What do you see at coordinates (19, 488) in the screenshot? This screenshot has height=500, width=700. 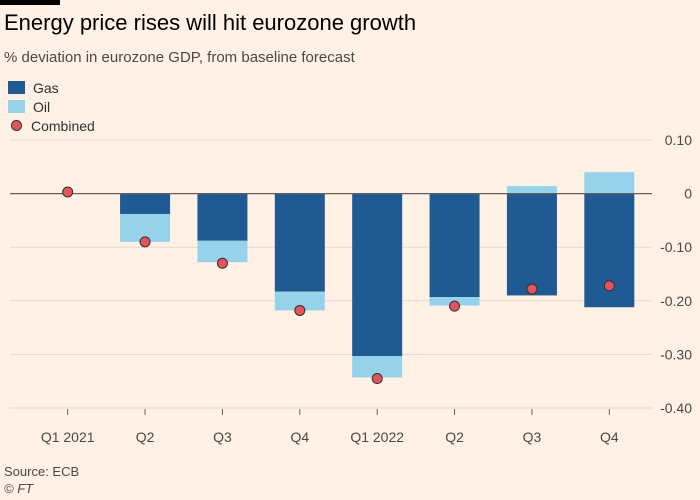 I see `copyright-note: © FT` at bounding box center [19, 488].